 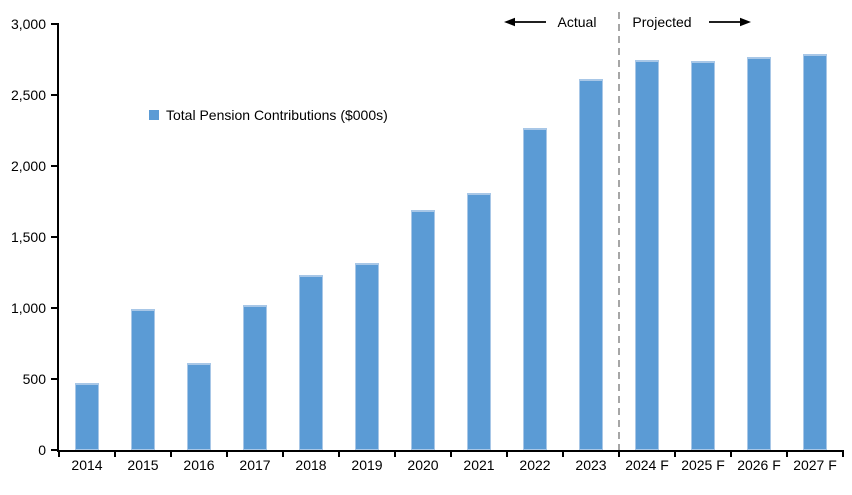 What do you see at coordinates (58, 237) in the screenshot?
I see `y-axis-line` at bounding box center [58, 237].